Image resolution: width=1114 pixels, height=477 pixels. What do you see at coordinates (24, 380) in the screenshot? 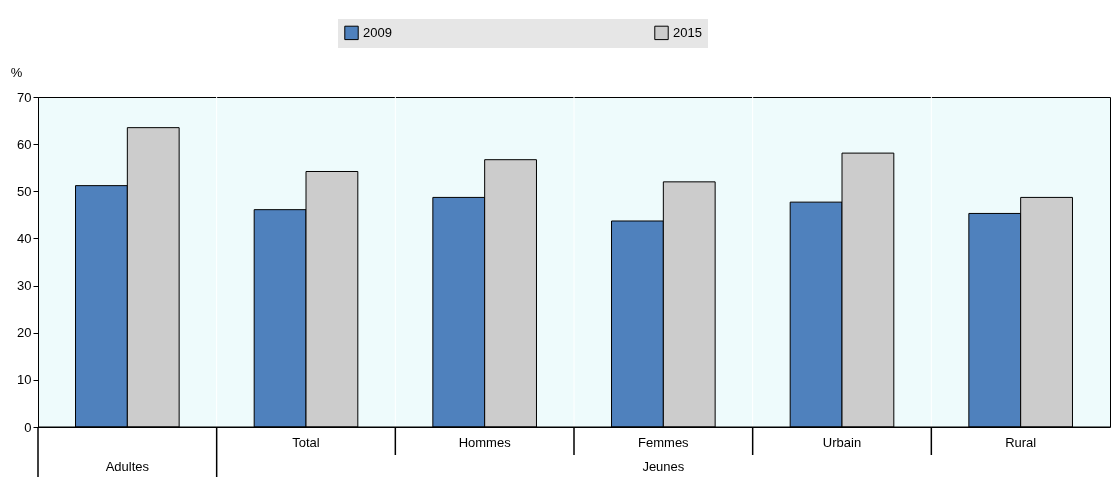
I see `y-tick-label: 10` at bounding box center [24, 380].